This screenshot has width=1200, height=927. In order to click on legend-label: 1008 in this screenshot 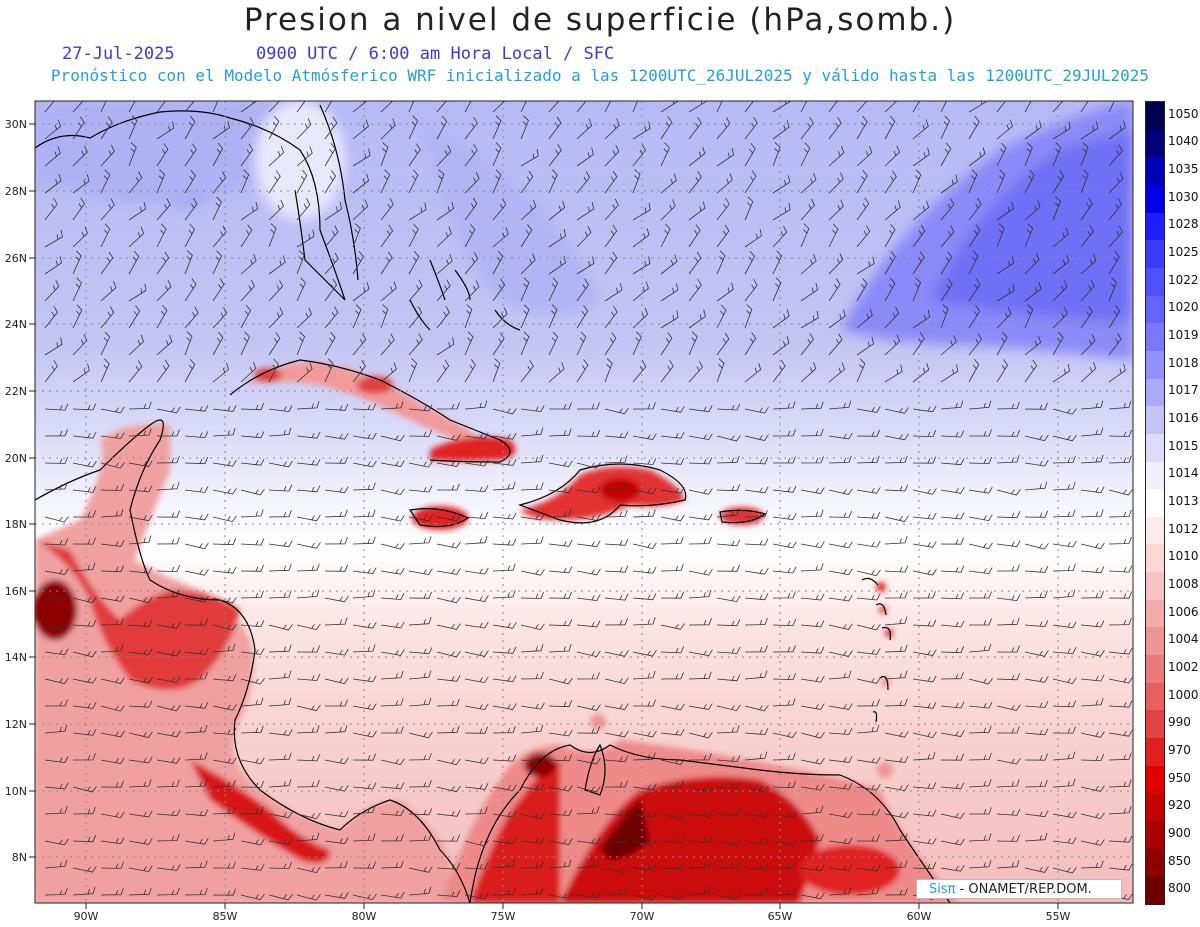, I will do `click(1183, 583)`.